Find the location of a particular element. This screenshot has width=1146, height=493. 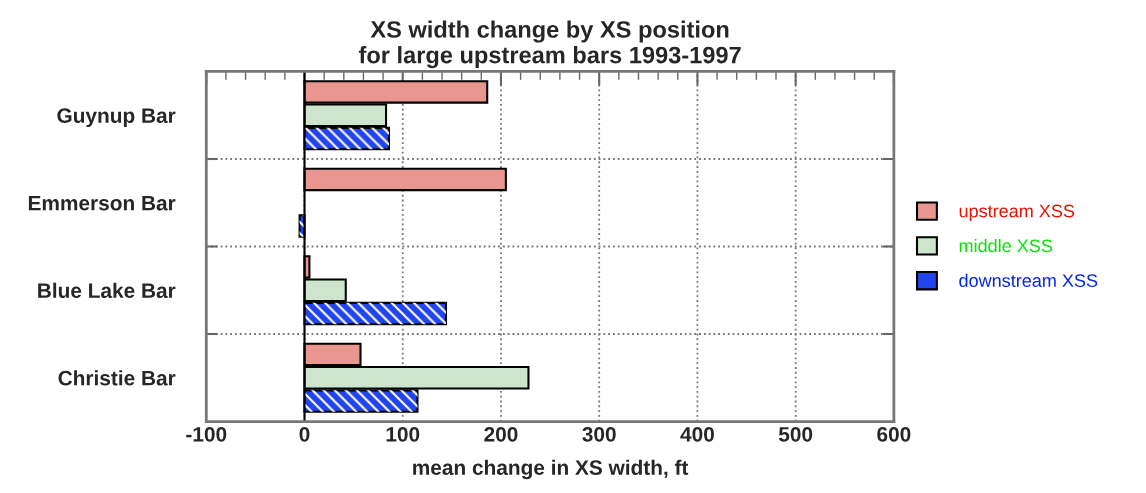

y-tick-label: Blue Lake Bar is located at coordinates (107, 290).